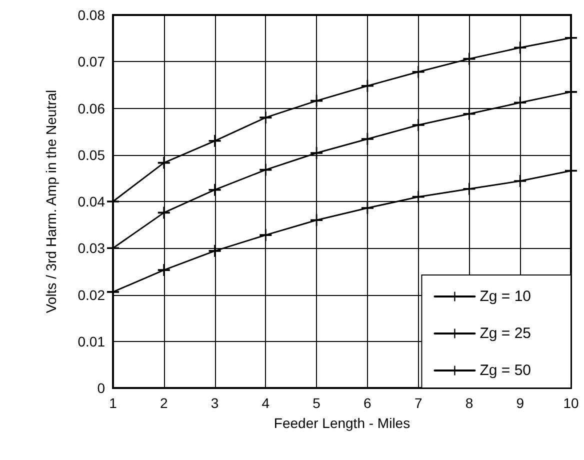  I want to click on y-tick-label: 0.05, so click(92, 154).